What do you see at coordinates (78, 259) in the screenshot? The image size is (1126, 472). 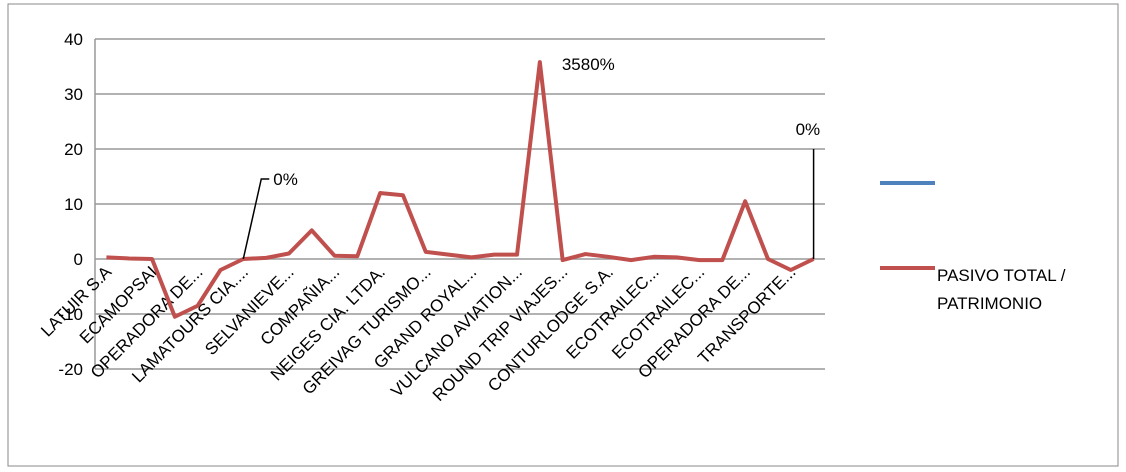 I see `y-tick-label: 0` at bounding box center [78, 259].